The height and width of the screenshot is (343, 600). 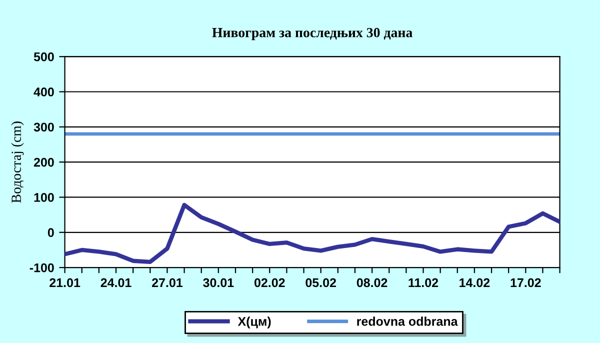 What do you see at coordinates (423, 283) in the screenshot?
I see `x-tick-label: 11.02` at bounding box center [423, 283].